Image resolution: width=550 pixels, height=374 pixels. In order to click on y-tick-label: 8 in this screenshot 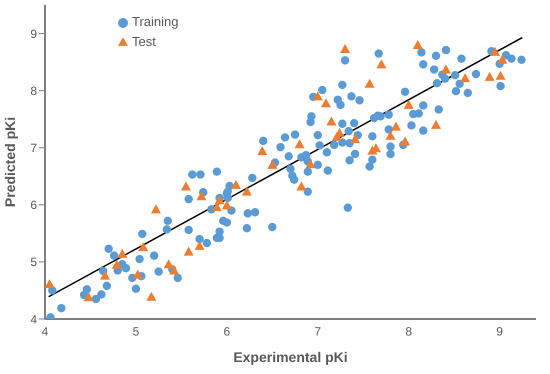, I will do `click(34, 91)`.